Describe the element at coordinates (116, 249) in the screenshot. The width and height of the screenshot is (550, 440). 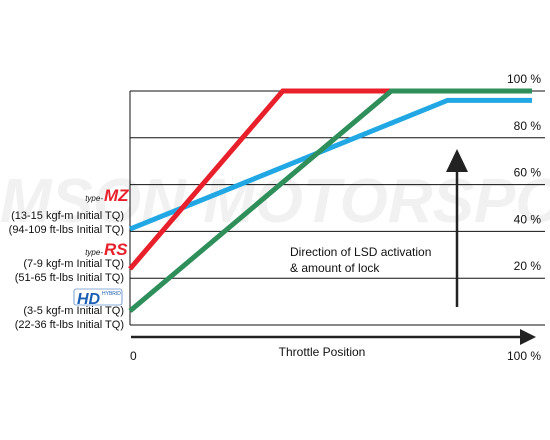
I see `legend-rs-logo: RS` at that location.